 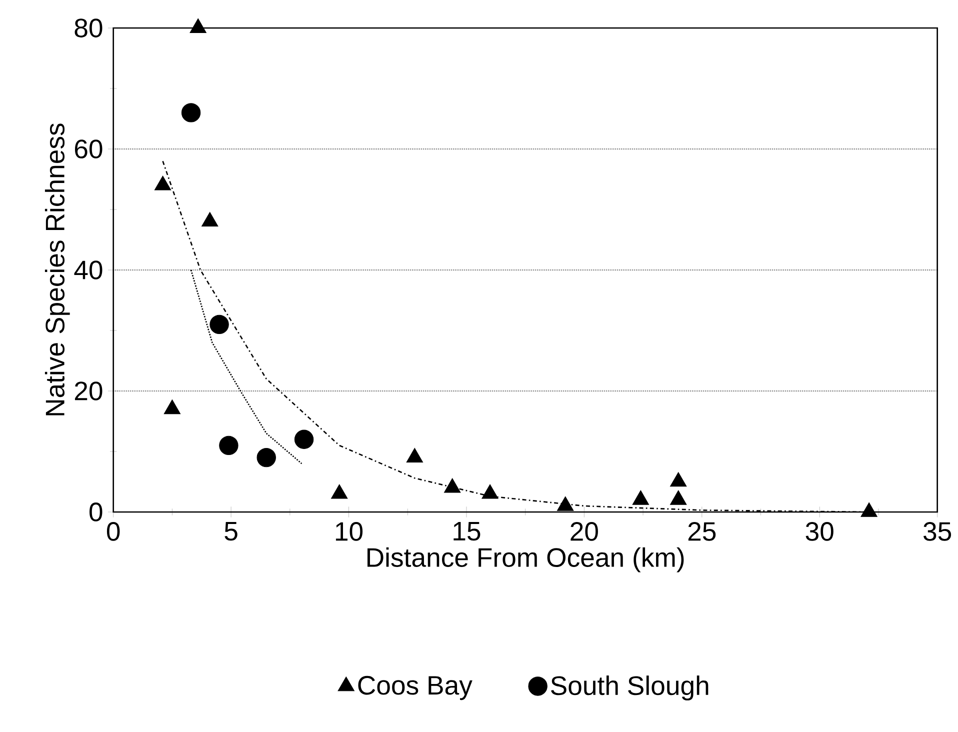 I want to click on y-tick-label: 20, so click(x=88, y=391).